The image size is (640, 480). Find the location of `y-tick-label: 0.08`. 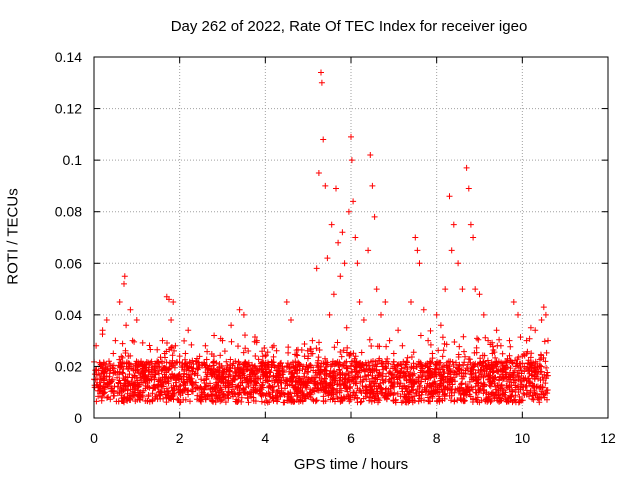

y-tick-label: 0.08 is located at coordinates (68, 212).